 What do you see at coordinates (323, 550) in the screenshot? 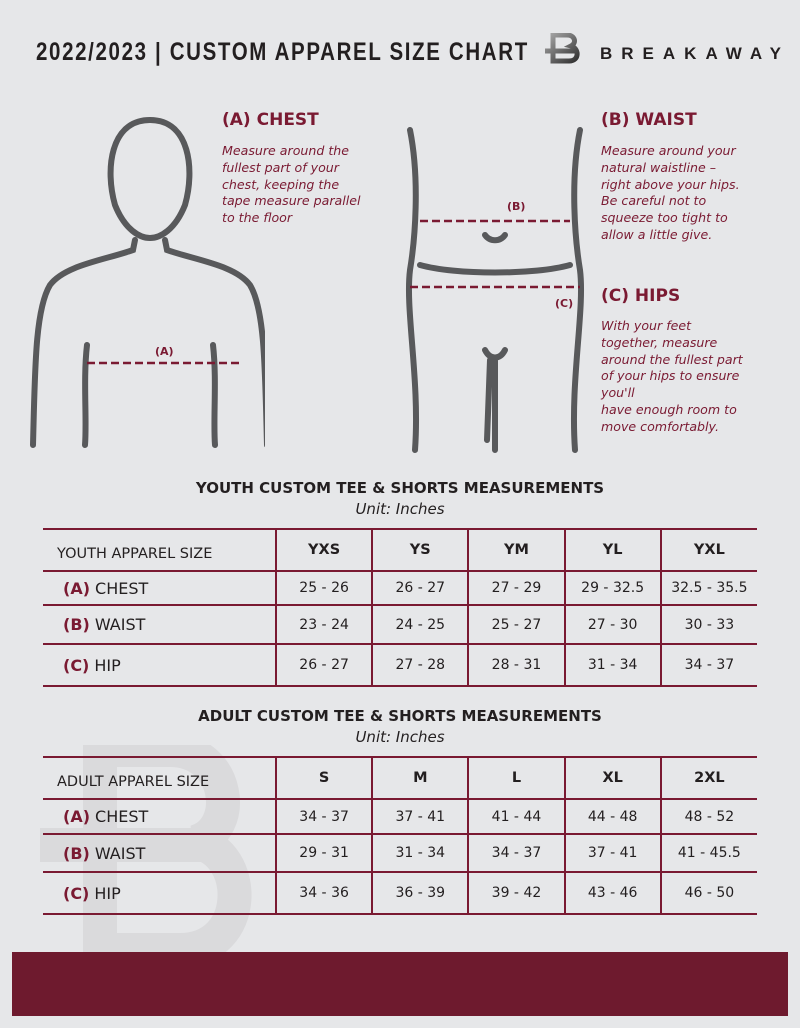
I see `size-header: YXS` at bounding box center [323, 550].